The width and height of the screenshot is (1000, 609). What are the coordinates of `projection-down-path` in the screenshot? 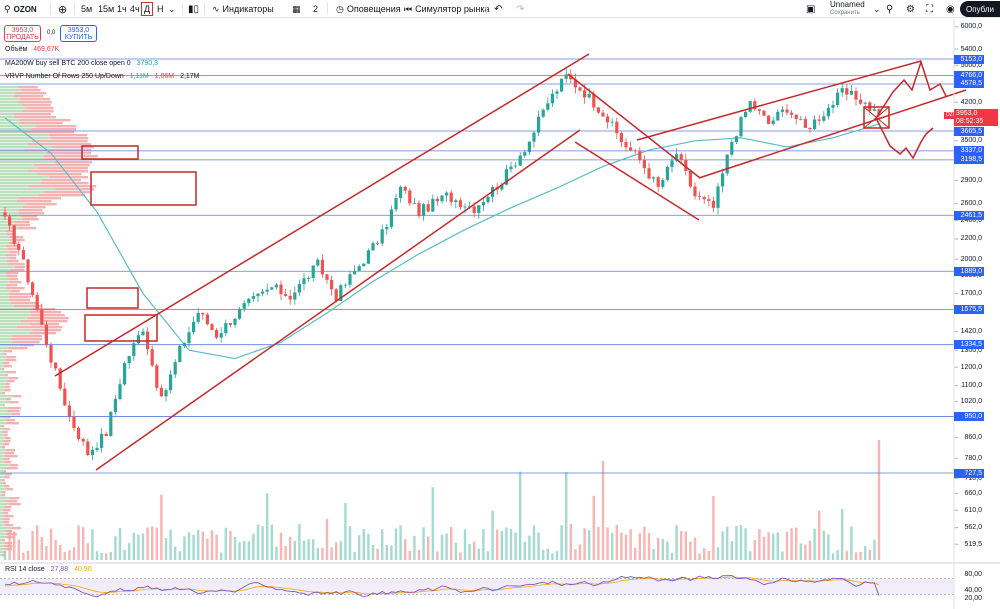 It's located at (904, 138).